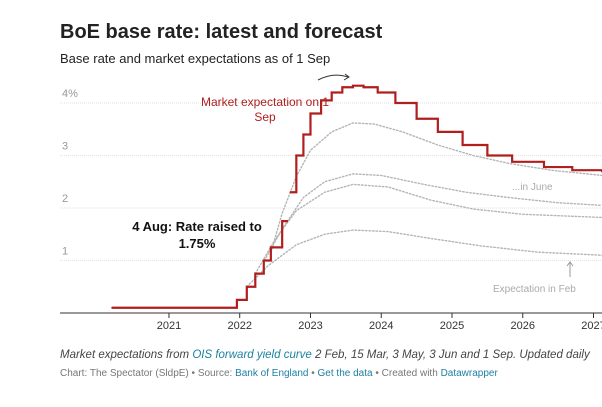  I want to click on chart-title: BoE base rate: latest and forecast, so click(221, 32).